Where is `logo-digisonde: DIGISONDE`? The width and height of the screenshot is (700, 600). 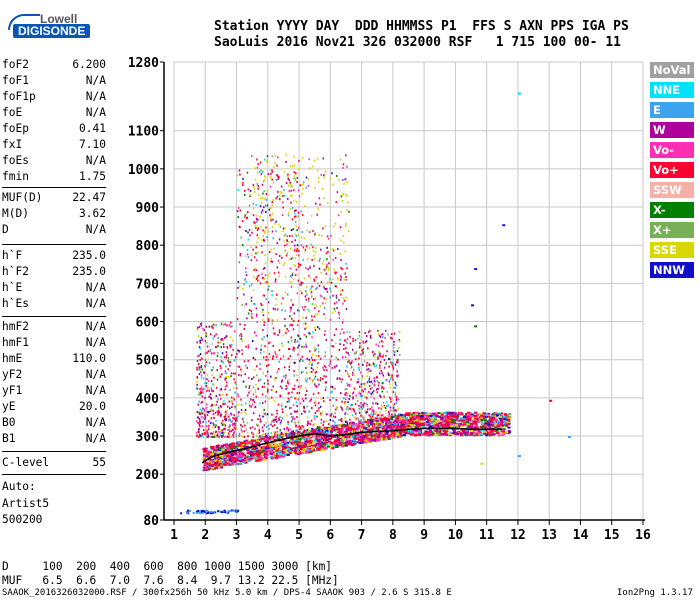
logo-digisonde: DIGISONDE is located at coordinates (52, 31).